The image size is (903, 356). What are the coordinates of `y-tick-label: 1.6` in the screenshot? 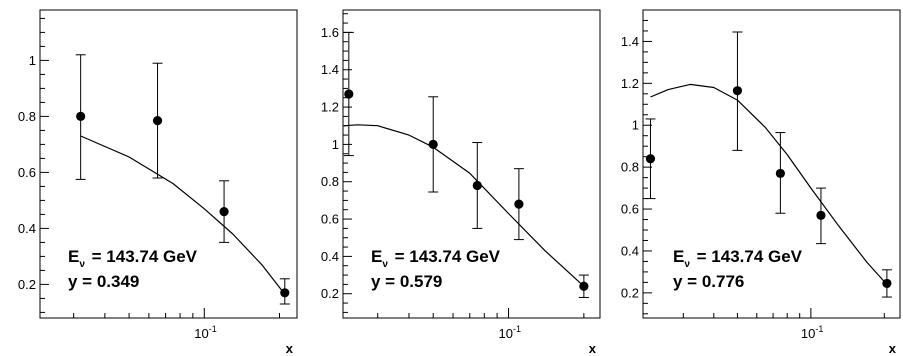 It's located at (330, 32).